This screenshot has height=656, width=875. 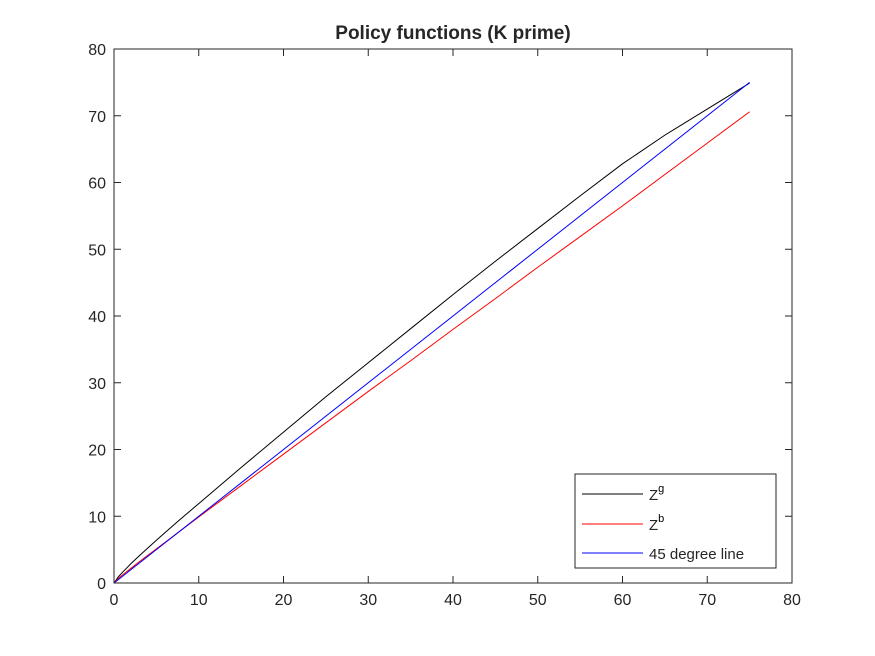 What do you see at coordinates (101, 584) in the screenshot?
I see `y-tick-label: 0` at bounding box center [101, 584].